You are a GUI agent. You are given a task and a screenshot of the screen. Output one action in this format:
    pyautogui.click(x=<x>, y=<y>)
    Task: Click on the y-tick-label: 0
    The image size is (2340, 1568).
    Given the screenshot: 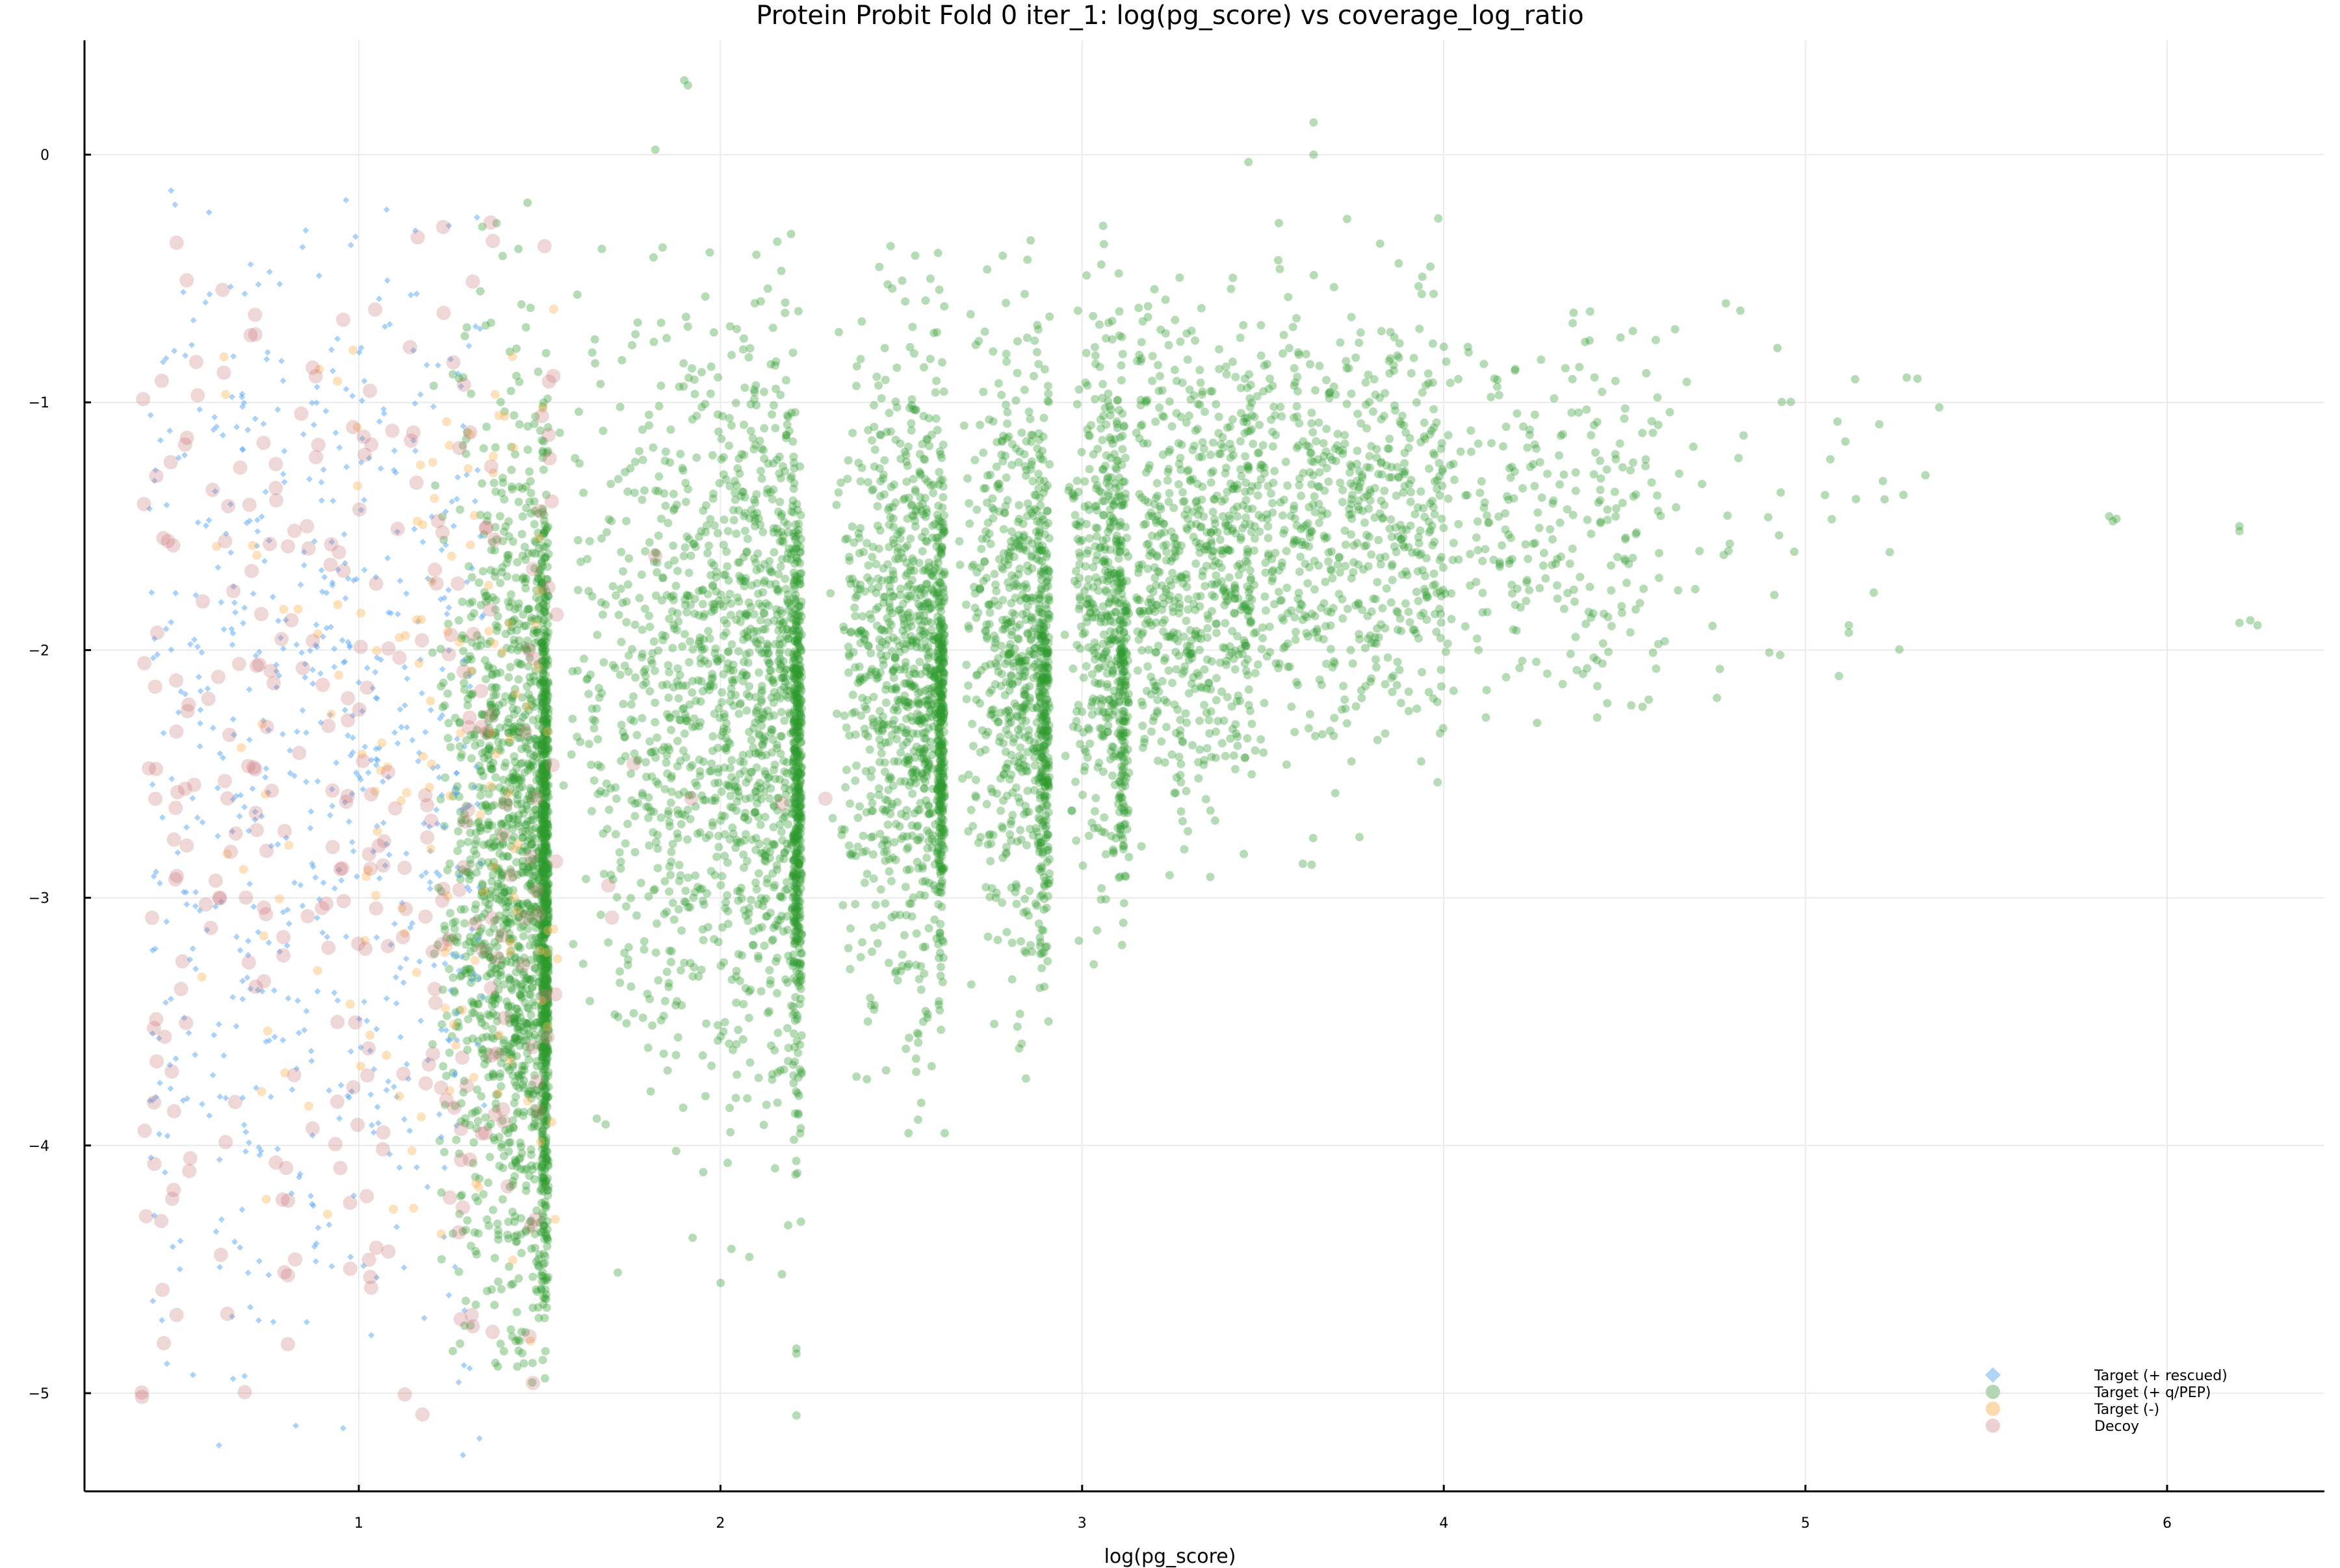 What is the action you would take?
    pyautogui.click(x=45, y=156)
    